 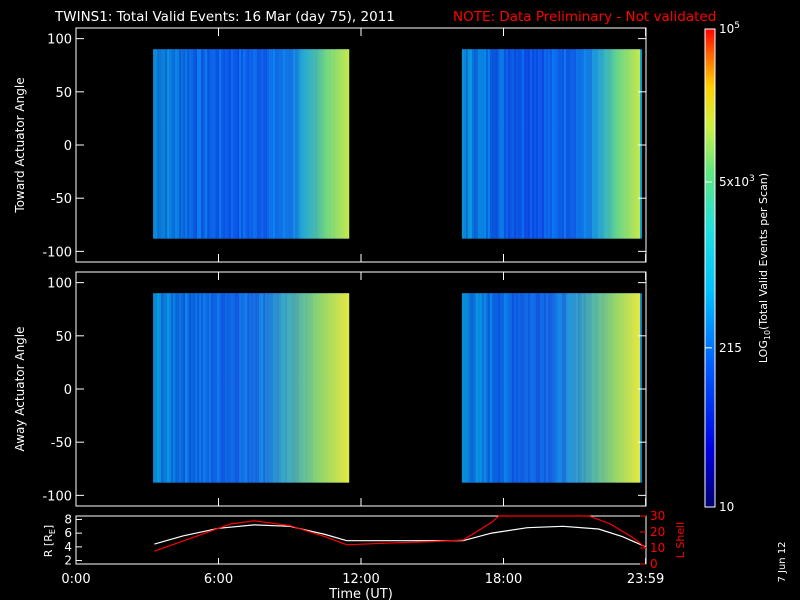 I want to click on time-tick-label: 23:59, so click(x=645, y=579).